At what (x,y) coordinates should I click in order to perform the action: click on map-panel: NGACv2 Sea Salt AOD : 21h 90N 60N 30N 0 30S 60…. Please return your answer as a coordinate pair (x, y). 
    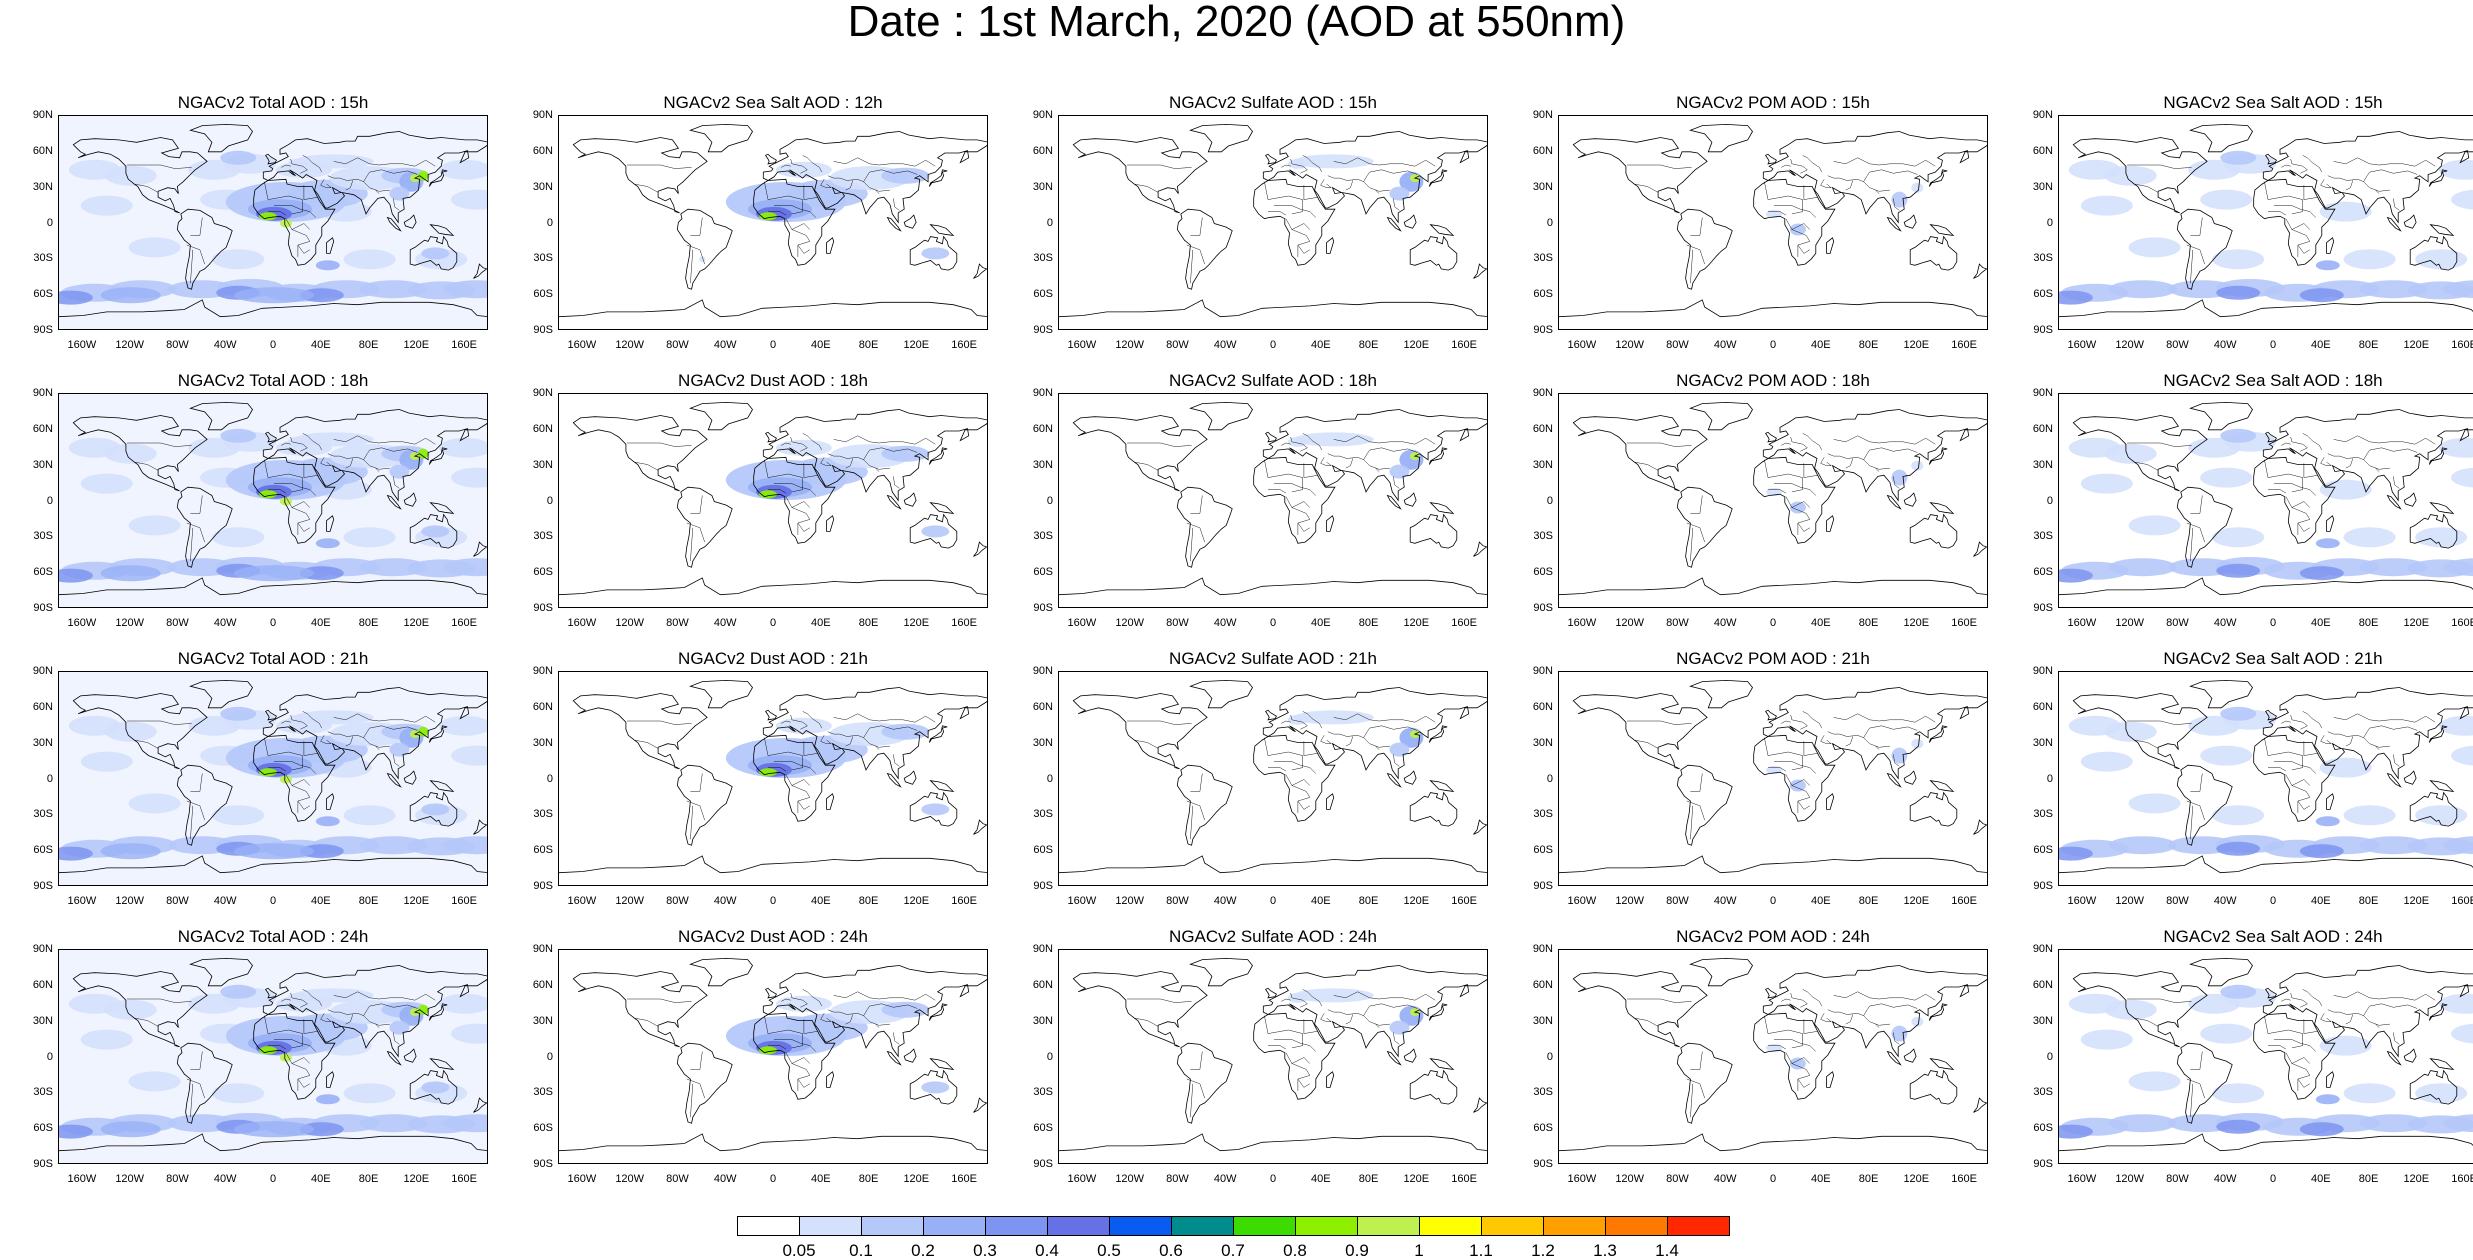
    Looking at the image, I should click on (2248, 784).